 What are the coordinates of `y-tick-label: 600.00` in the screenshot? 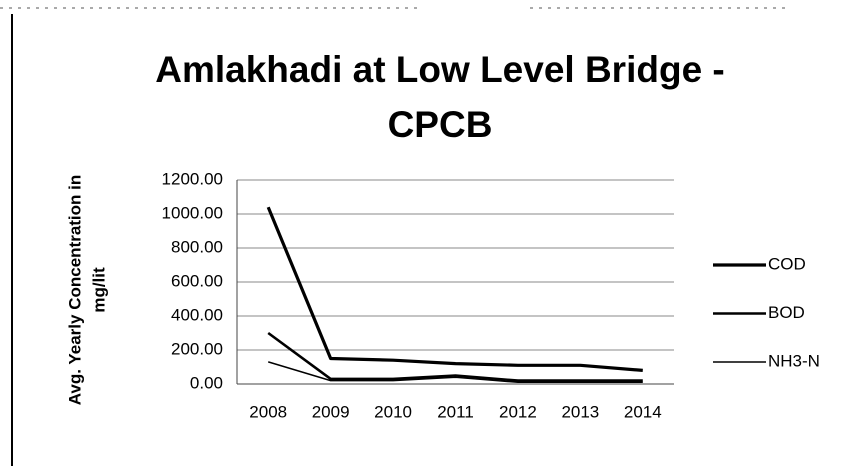 It's located at (197, 280).